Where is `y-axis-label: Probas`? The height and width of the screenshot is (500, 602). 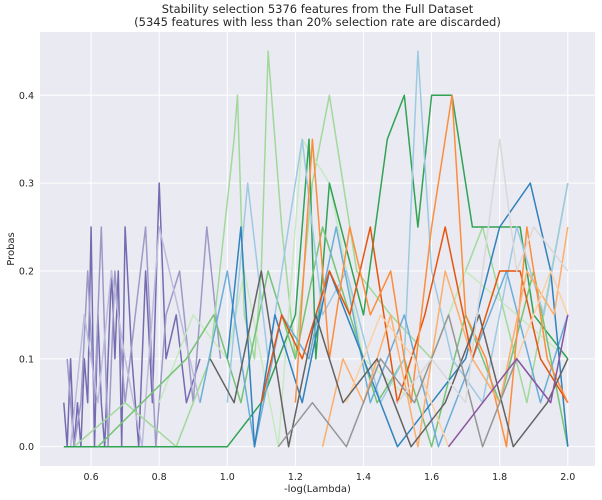
y-axis-label: Probas is located at coordinates (11, 249).